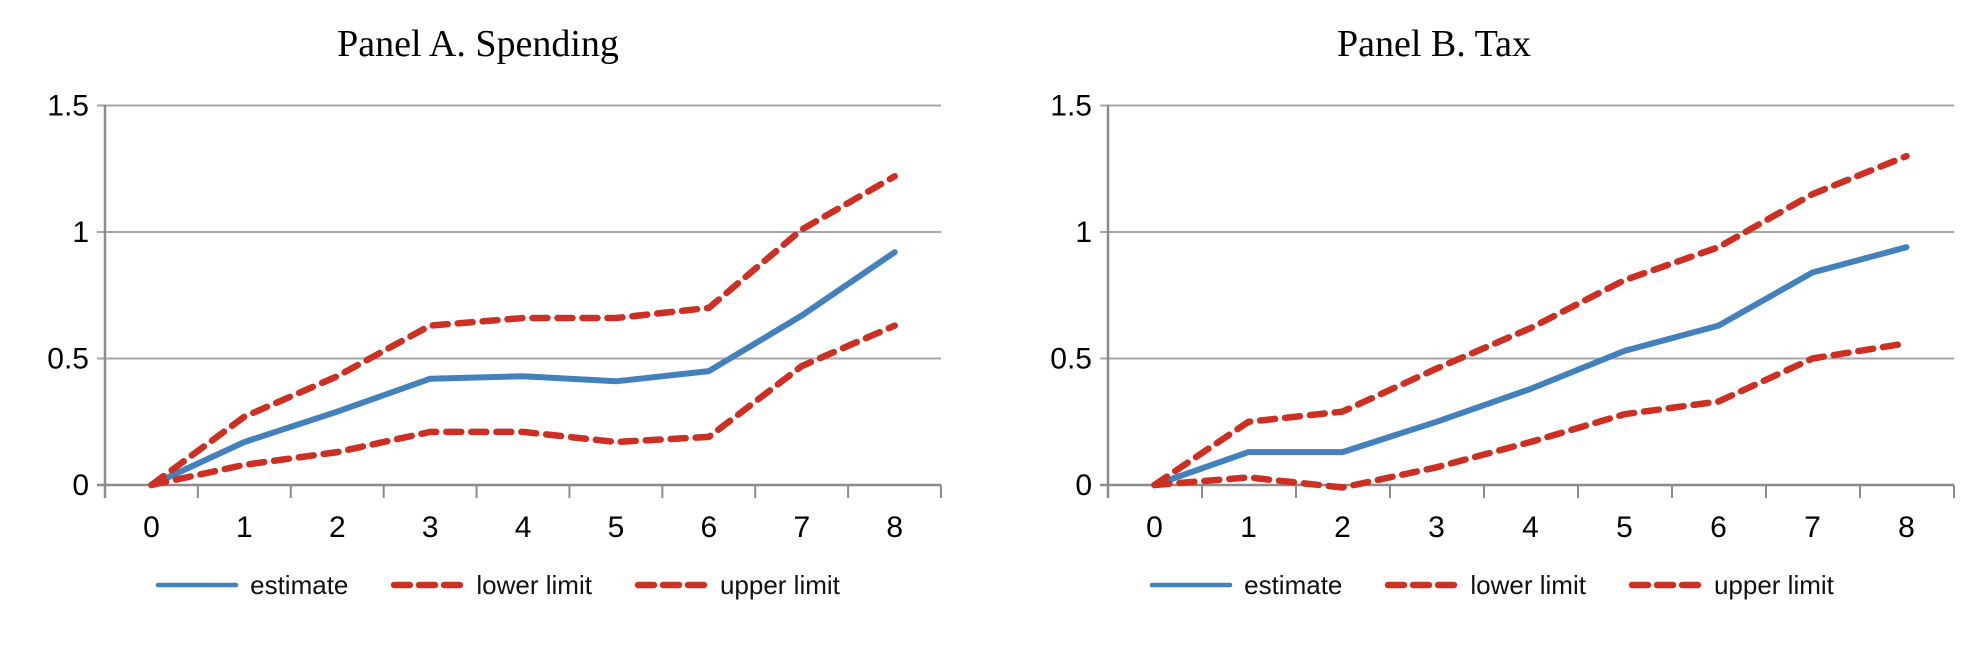 This screenshot has width=1988, height=664. I want to click on panel-a-legend: estimate lower limit upper limit, so click(497, 585).